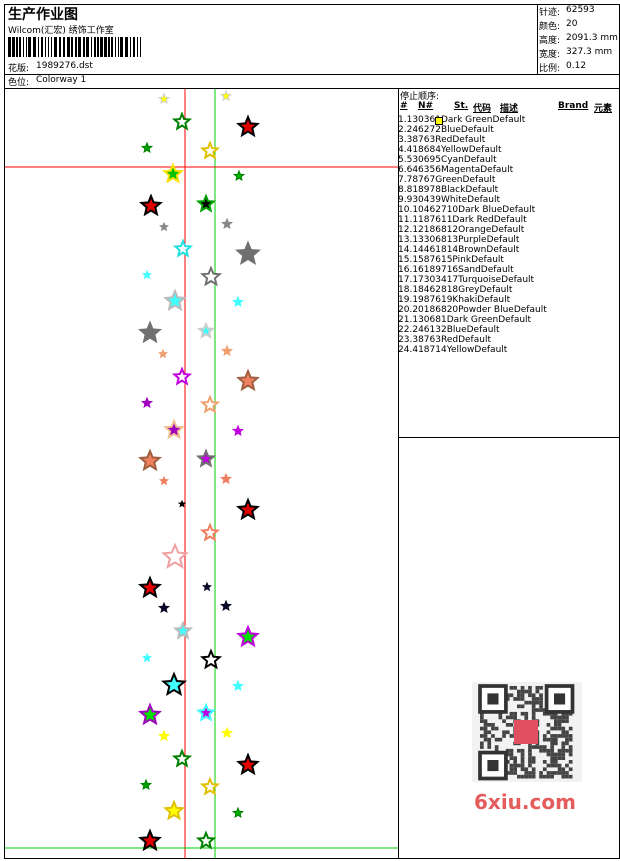 The width and height of the screenshot is (620, 861). What do you see at coordinates (509, 109) in the screenshot?
I see `column-header: 描述` at bounding box center [509, 109].